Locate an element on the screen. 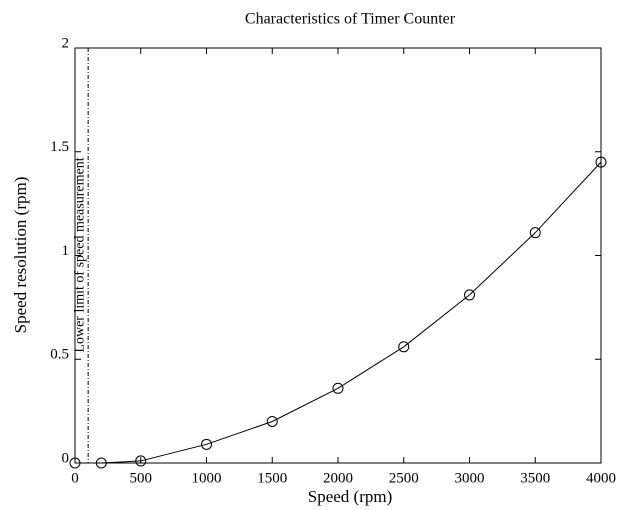 The width and height of the screenshot is (634, 510). y-tick-label: 1.5 is located at coordinates (59, 147).